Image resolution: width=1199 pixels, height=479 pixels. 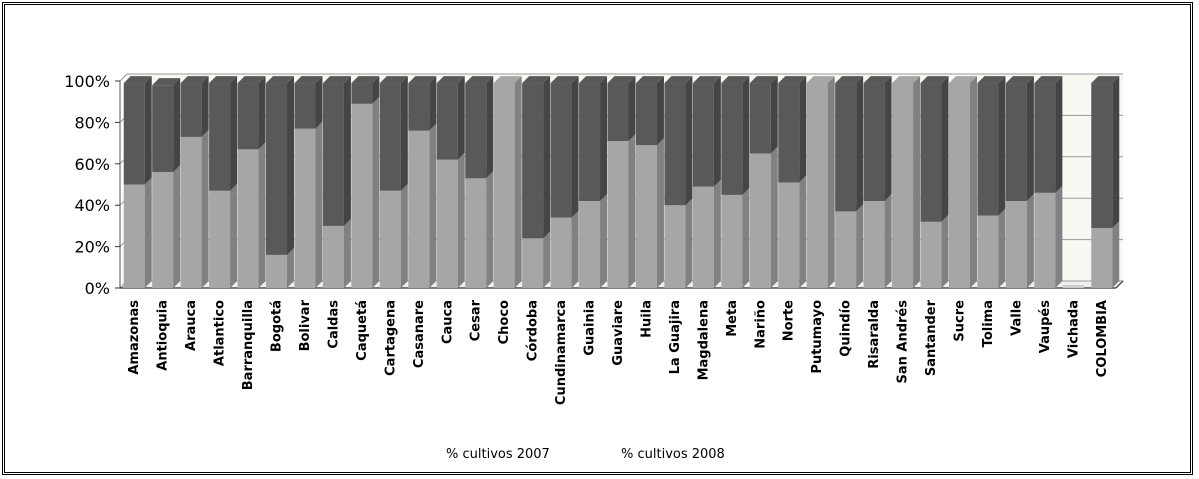 What do you see at coordinates (504, 322) in the screenshot?
I see `x-tick-label: Choco` at bounding box center [504, 322].